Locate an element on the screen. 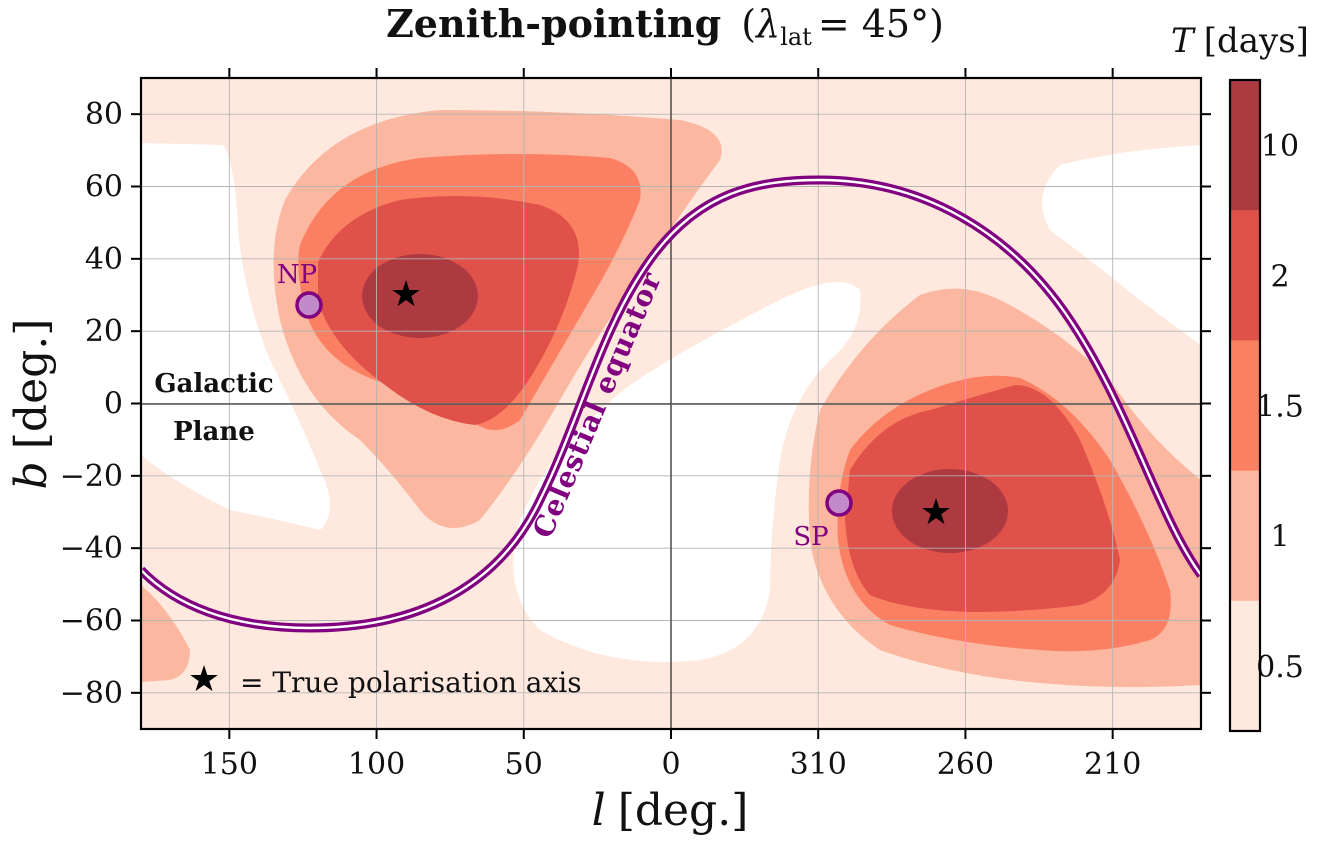 The width and height of the screenshot is (1322, 844). y-axis-symbol: b is located at coordinates (31, 475).